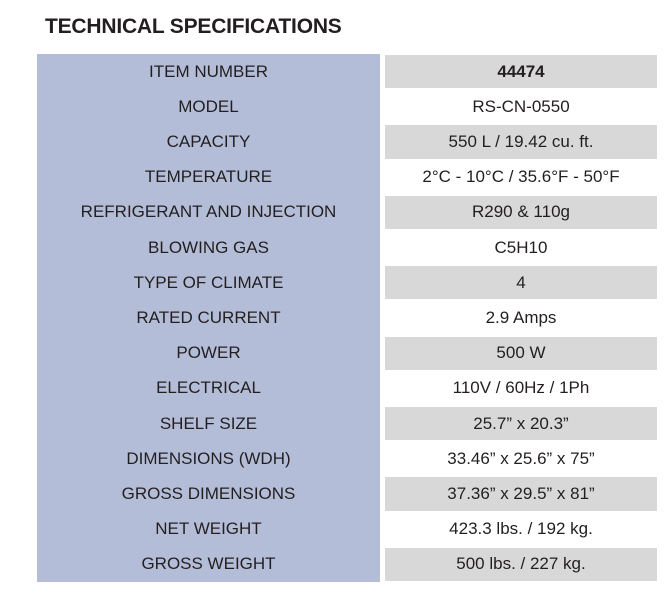  What do you see at coordinates (347, 564) in the screenshot?
I see `spec-row: GROSS WEIGHT 500 lbs. / 227 kg.` at bounding box center [347, 564].